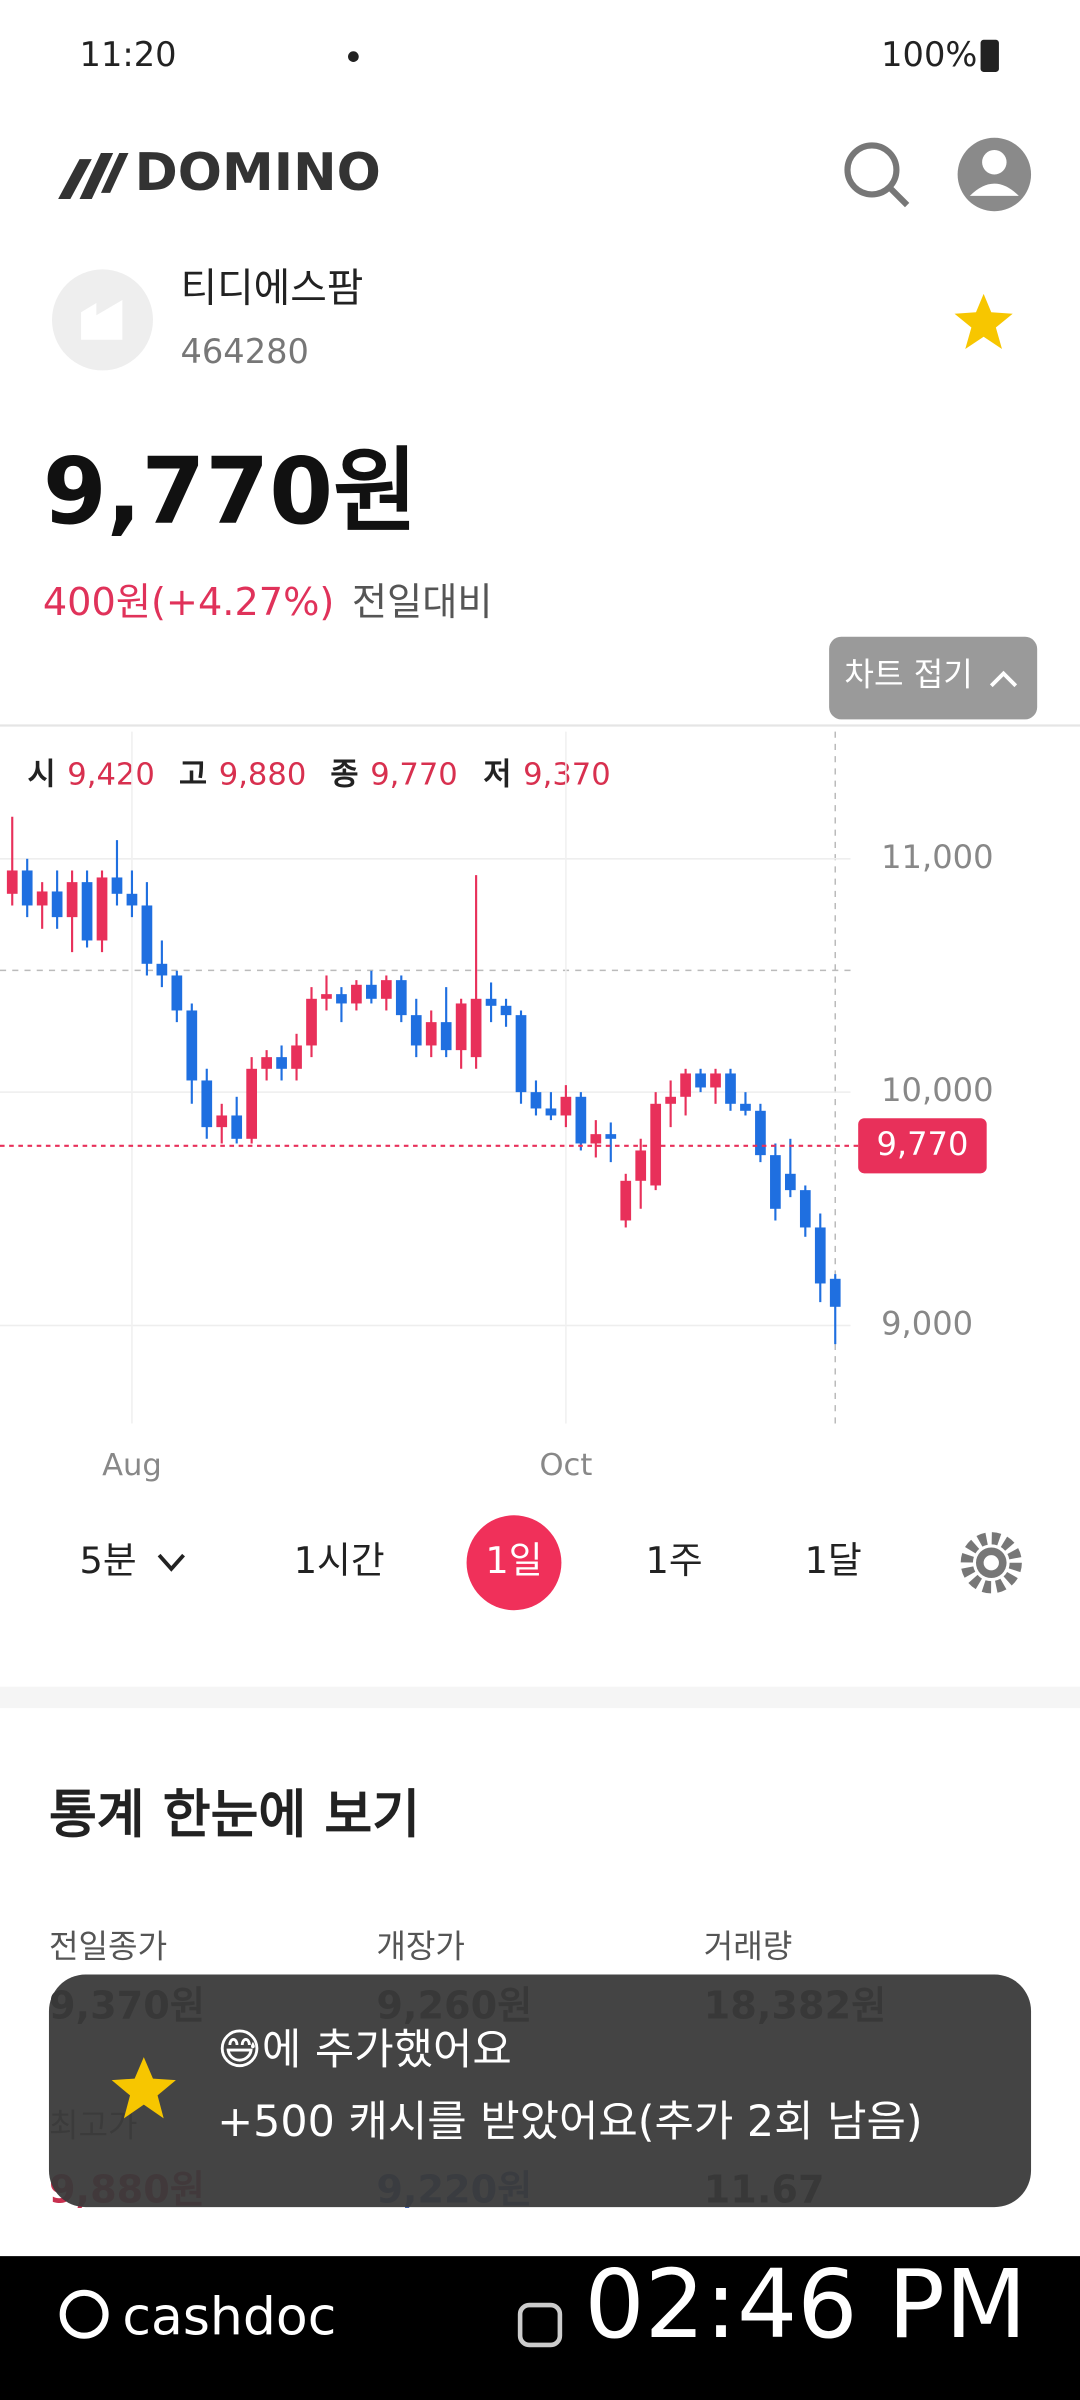  Describe the element at coordinates (420, 1946) in the screenshot. I see `stat-label: 개장가` at that location.